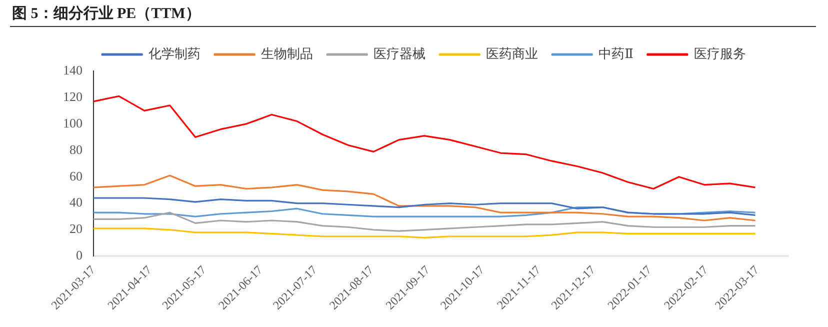 Image resolution: width=828 pixels, height=327 pixels. Describe the element at coordinates (76, 228) in the screenshot. I see `y-tick-label: 20` at that location.